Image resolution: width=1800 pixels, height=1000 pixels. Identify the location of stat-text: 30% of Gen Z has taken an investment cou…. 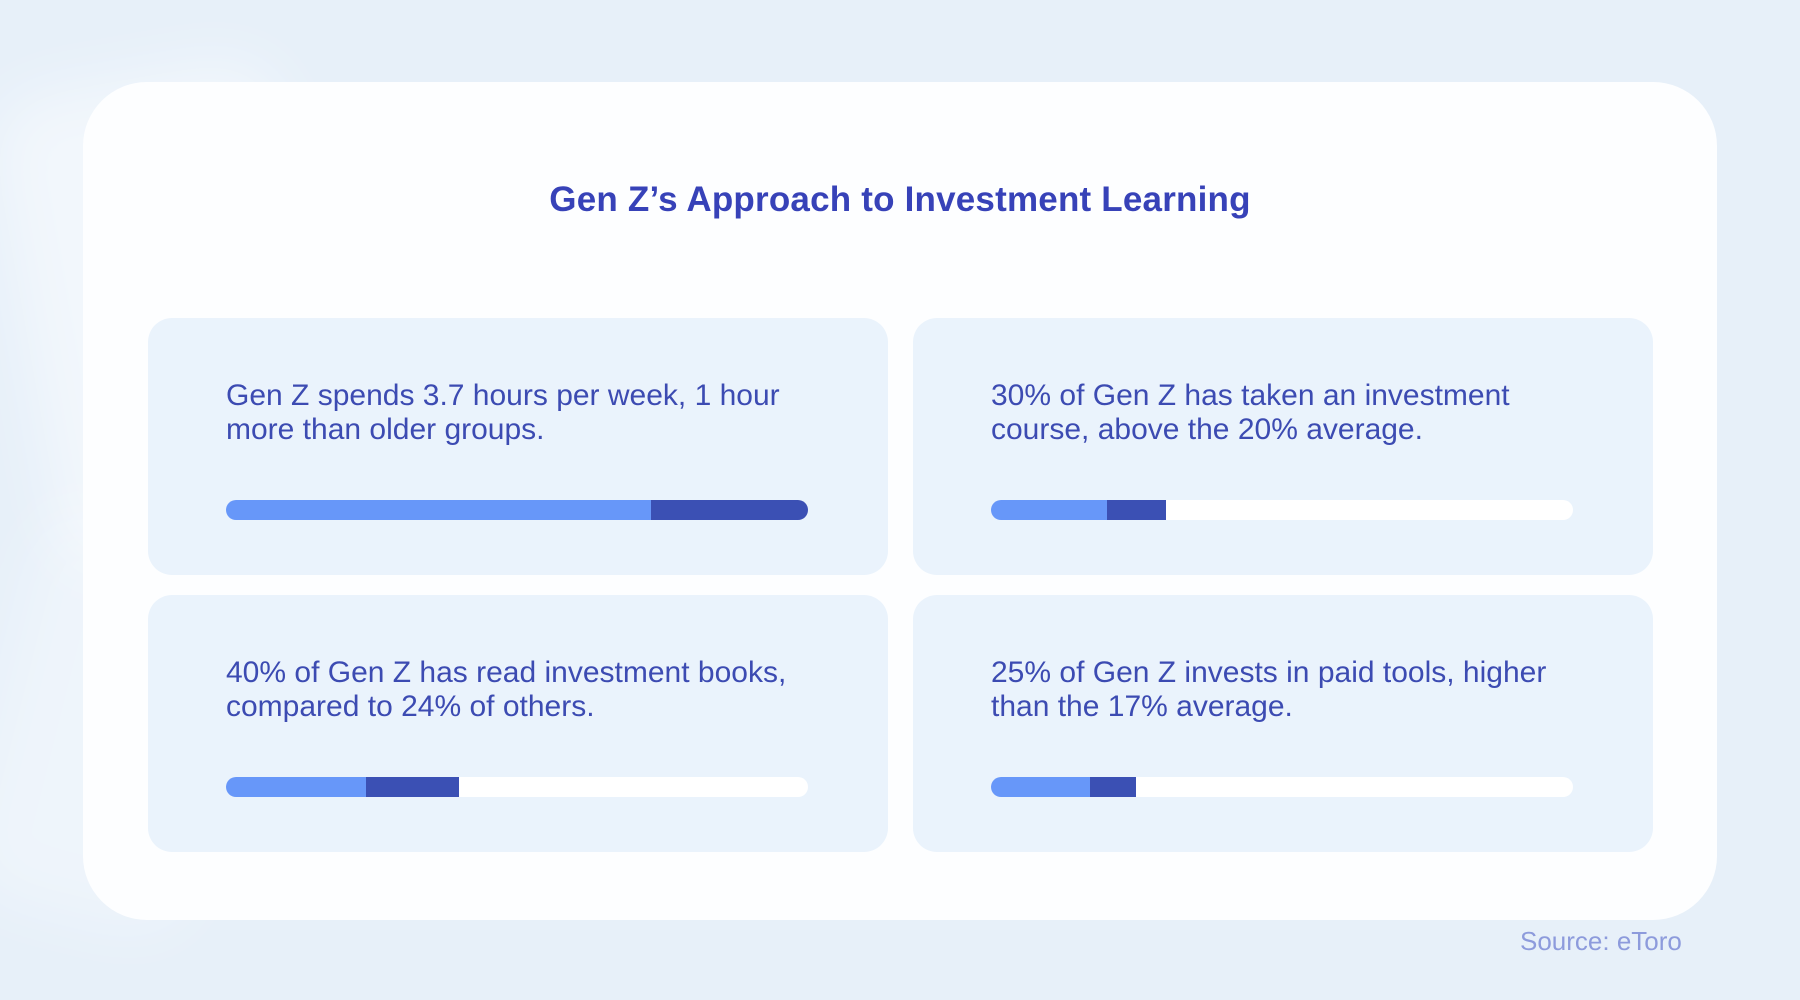
(1301, 413).